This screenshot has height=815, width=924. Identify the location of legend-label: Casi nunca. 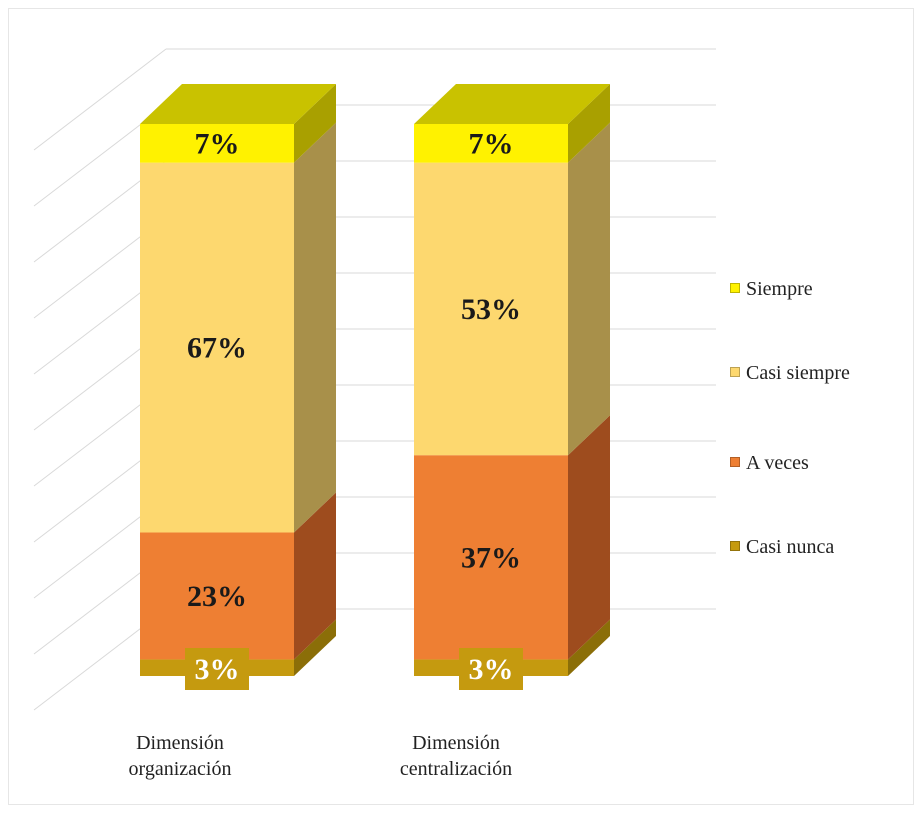
(790, 547).